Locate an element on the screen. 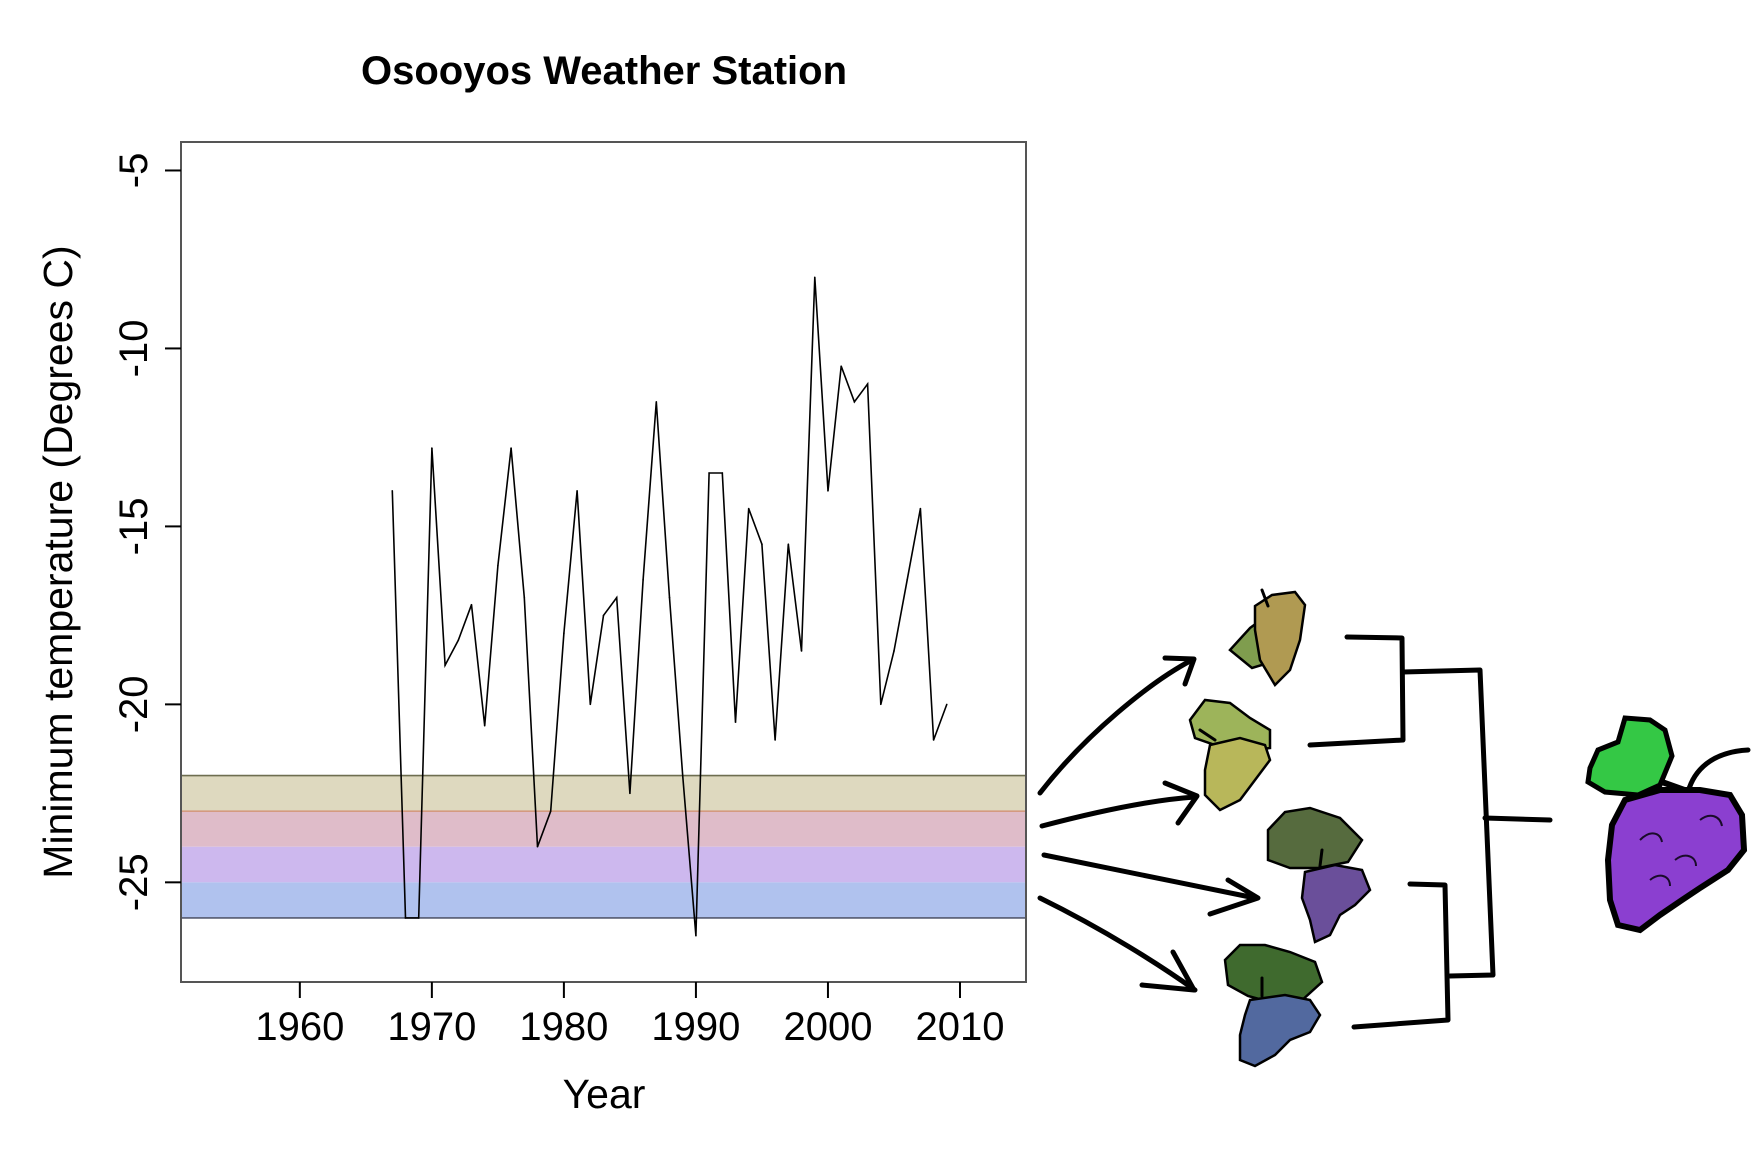 This screenshot has width=1758, height=1163. y-axis-label: Minimum temperature (Degrees C) is located at coordinates (58, 561).